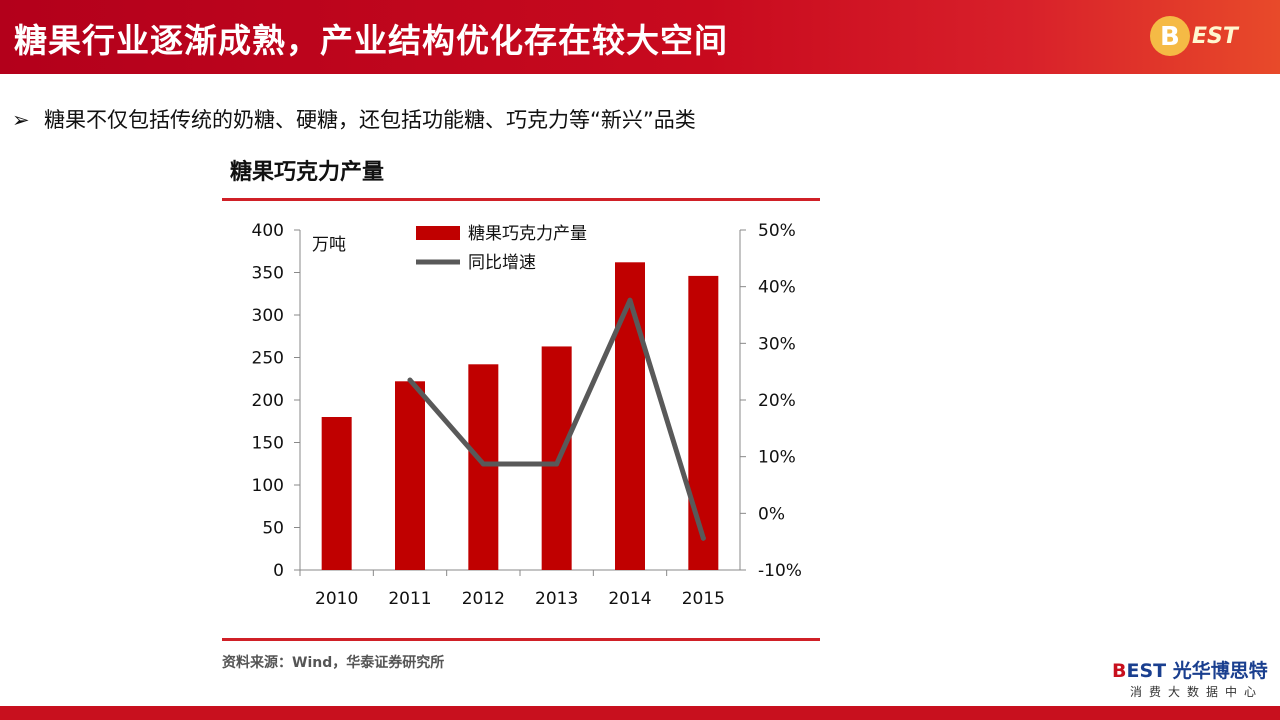 This screenshot has width=1280, height=720. Describe the element at coordinates (370, 120) in the screenshot. I see `bullet-text: 糖果不仅包括传统的奶糖、硬糖，还包括功能糖、巧克力等“新兴”品类` at that location.